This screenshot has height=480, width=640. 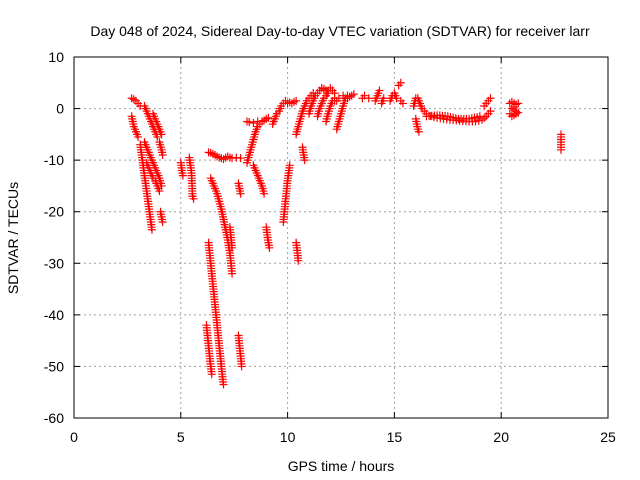 What do you see at coordinates (54, 418) in the screenshot?
I see `y-tick-label: -60` at bounding box center [54, 418].